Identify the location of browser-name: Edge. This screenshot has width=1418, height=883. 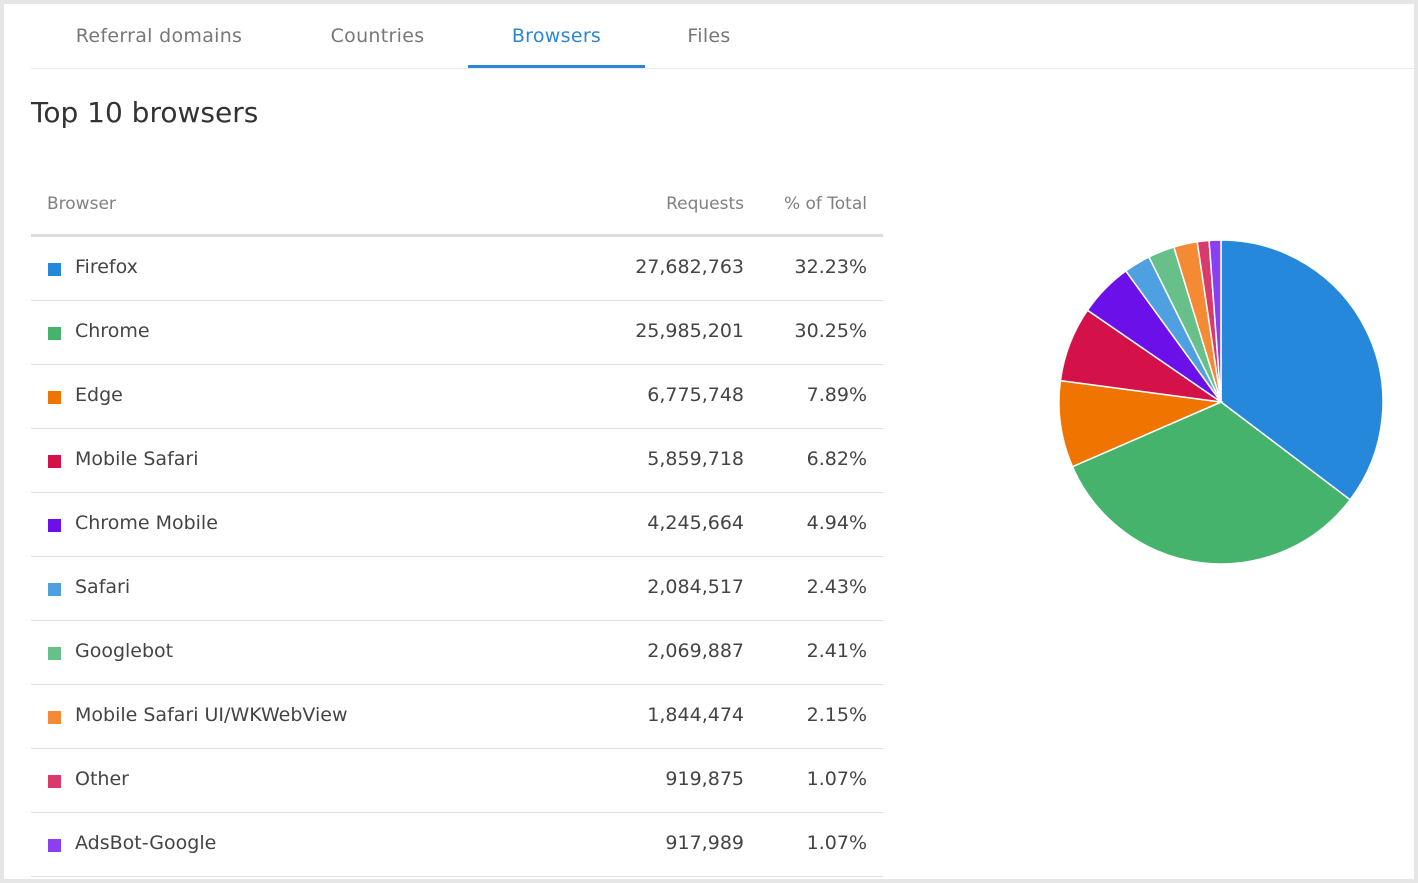
(99, 395).